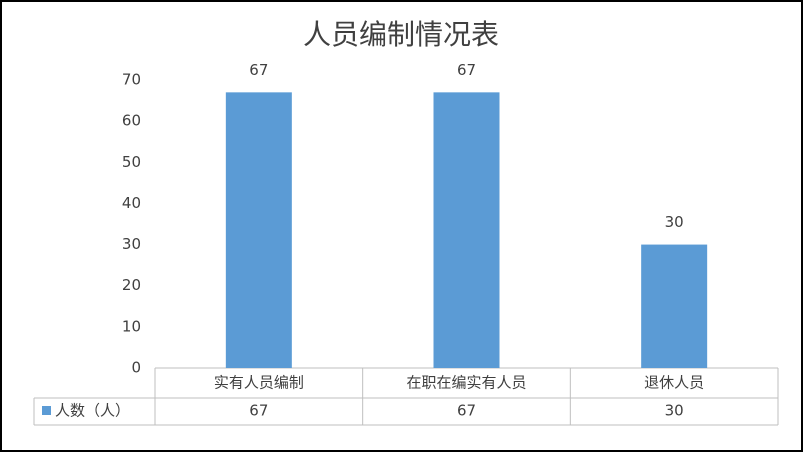 The width and height of the screenshot is (803, 452). Describe the element at coordinates (131, 285) in the screenshot. I see `y-tick-label: 20` at that location.